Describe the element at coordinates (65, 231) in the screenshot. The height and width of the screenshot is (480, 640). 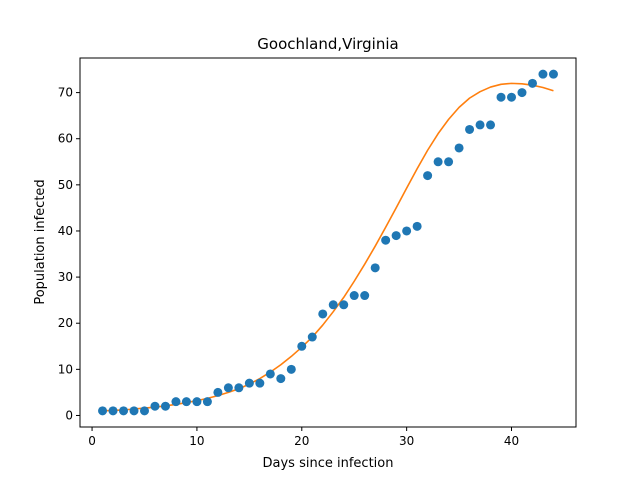
I see `y-tick-label: 40` at that location.